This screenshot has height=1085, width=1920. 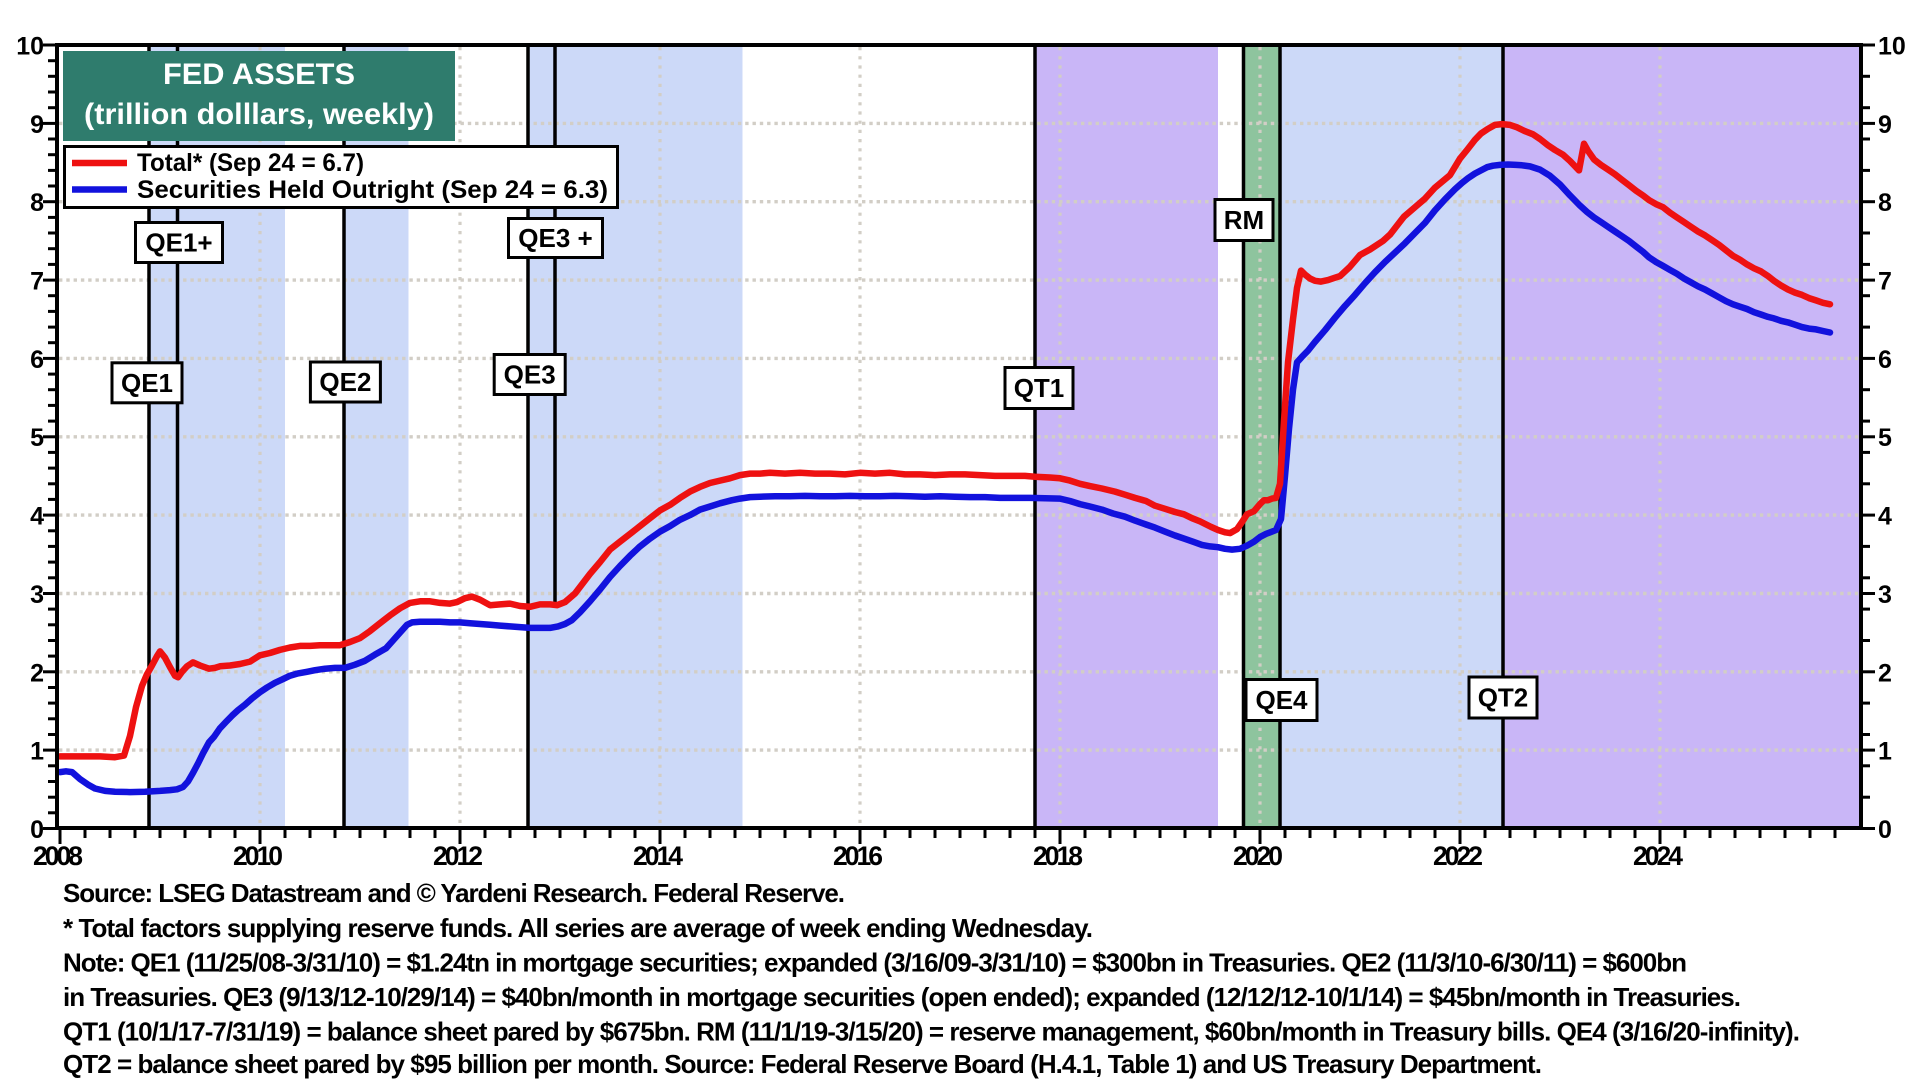 What do you see at coordinates (555, 238) in the screenshot?
I see `svg-text: QE3 +` at bounding box center [555, 238].